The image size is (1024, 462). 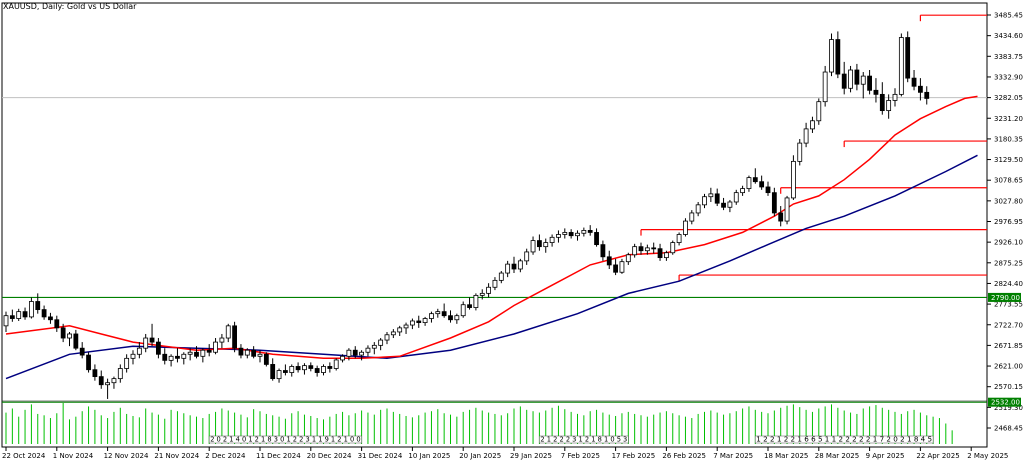 What do you see at coordinates (1005, 403) in the screenshot?
I see `price-tag-label: 2532.00` at bounding box center [1005, 403].